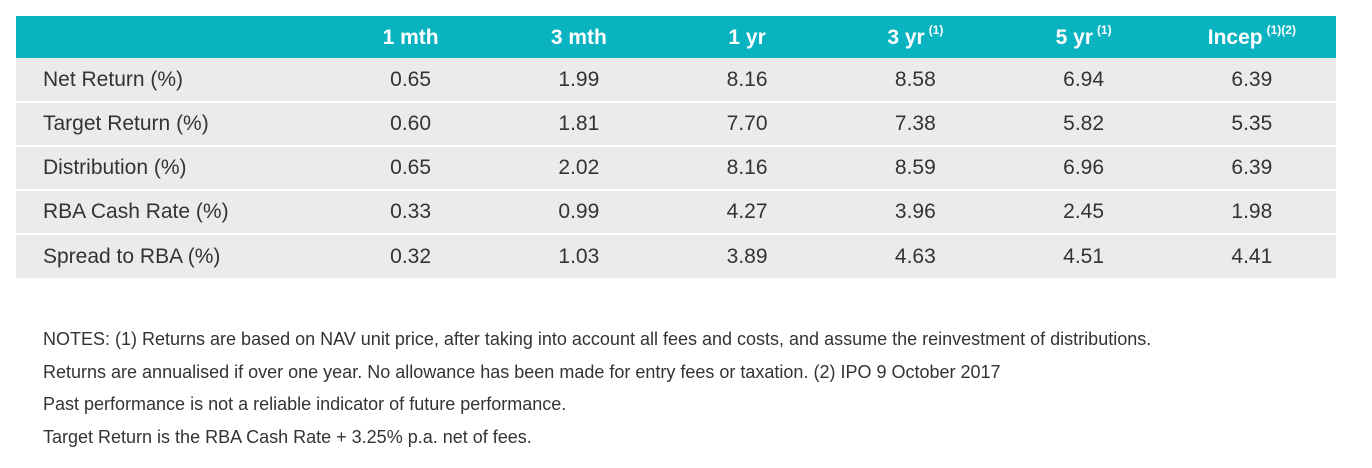  Describe the element at coordinates (915, 79) in the screenshot. I see `table-cell: 8.58` at that location.